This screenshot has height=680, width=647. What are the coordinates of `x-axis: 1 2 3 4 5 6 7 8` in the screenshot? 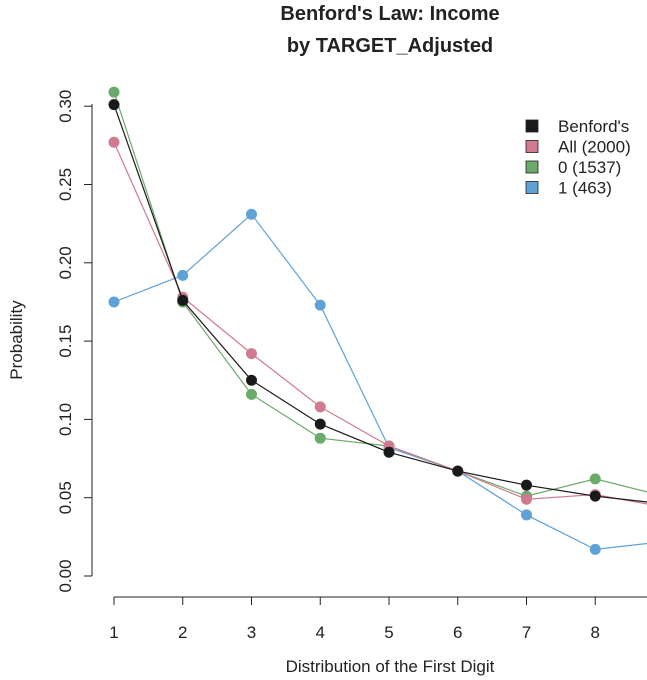 It's located at (378, 619).